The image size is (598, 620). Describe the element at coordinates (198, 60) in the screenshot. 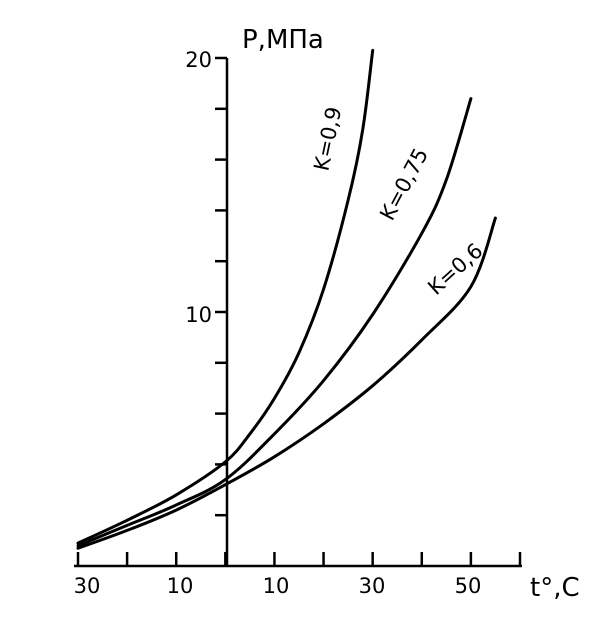

I see `y-tick-label-20: 20` at that location.